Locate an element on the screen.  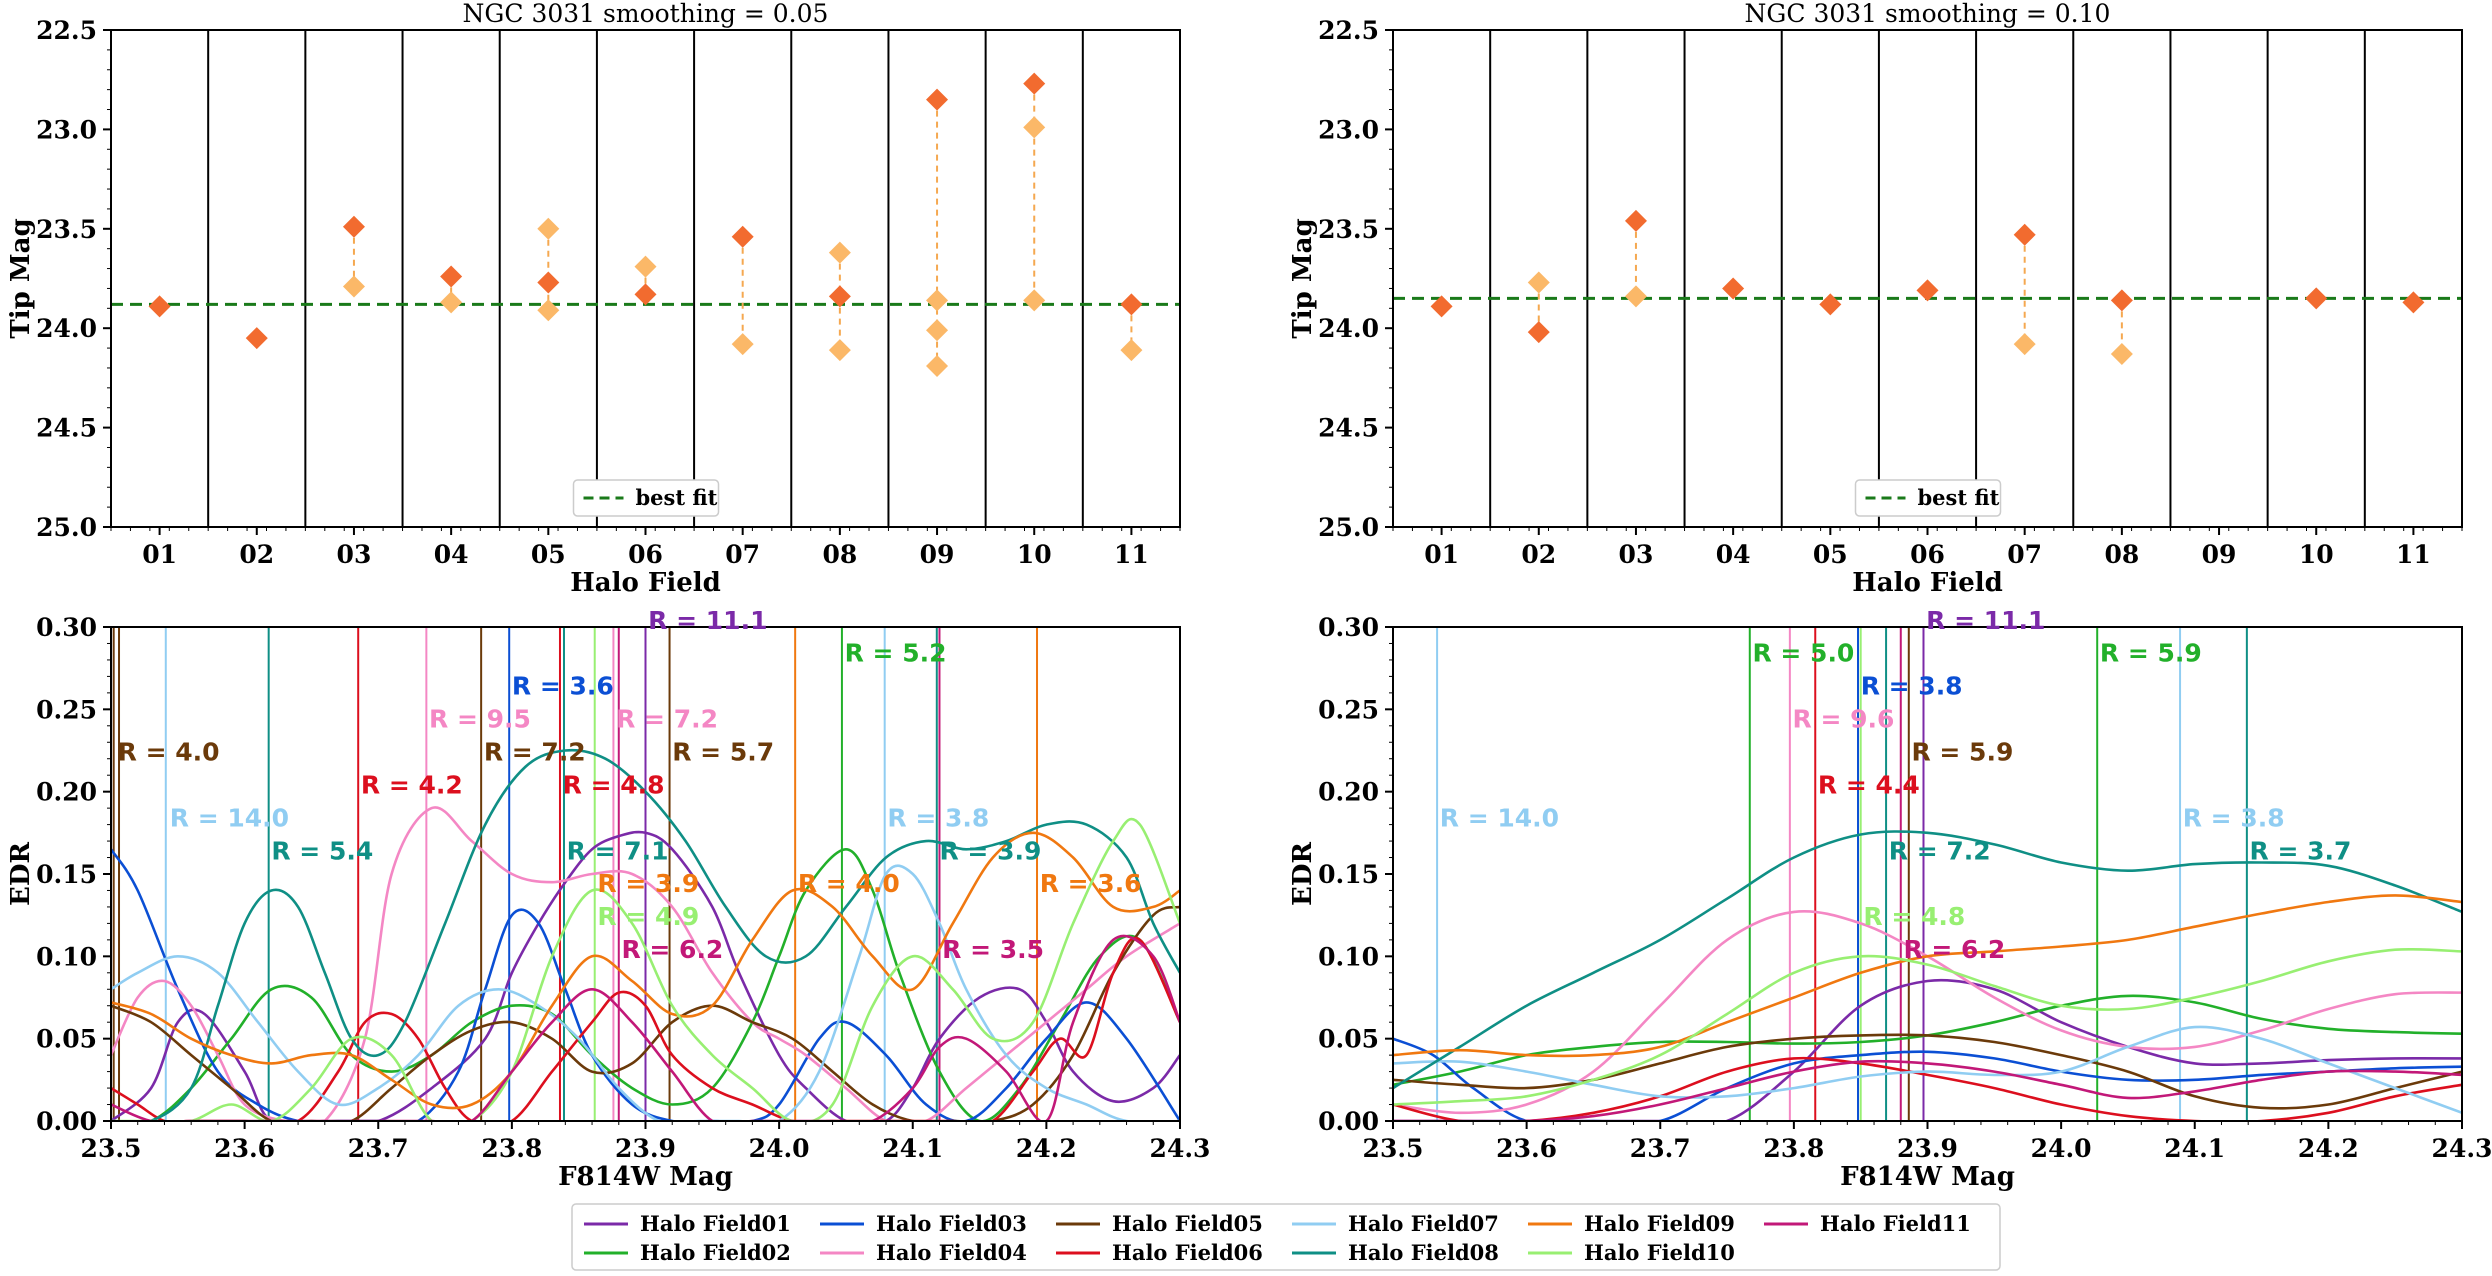
y-tick-label: 0.30 is located at coordinates (66, 627).